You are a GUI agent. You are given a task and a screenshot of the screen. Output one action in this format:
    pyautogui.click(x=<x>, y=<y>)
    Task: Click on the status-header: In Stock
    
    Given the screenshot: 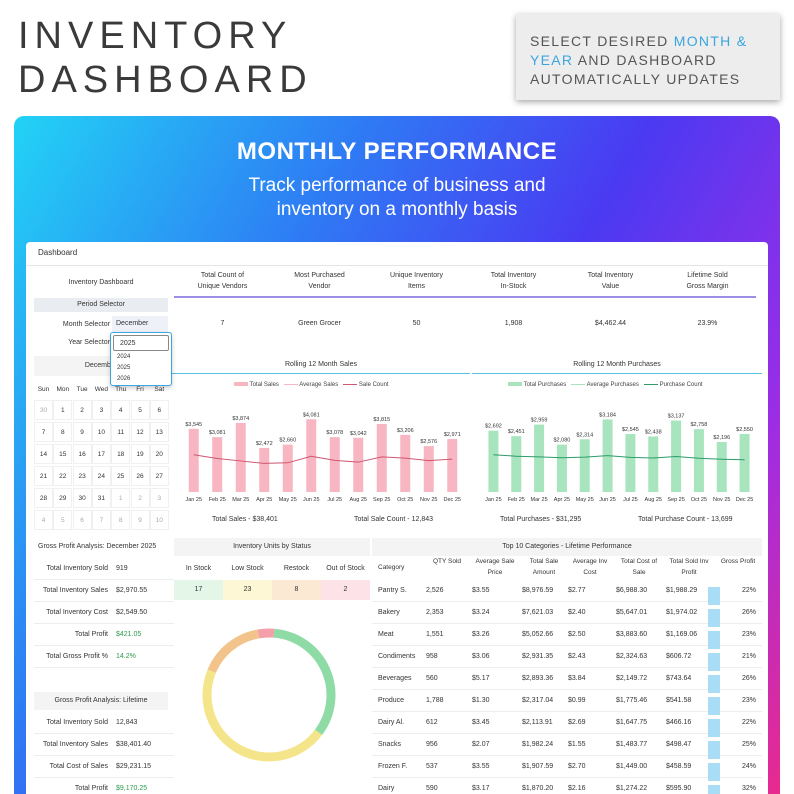 What is the action you would take?
    pyautogui.click(x=198, y=568)
    